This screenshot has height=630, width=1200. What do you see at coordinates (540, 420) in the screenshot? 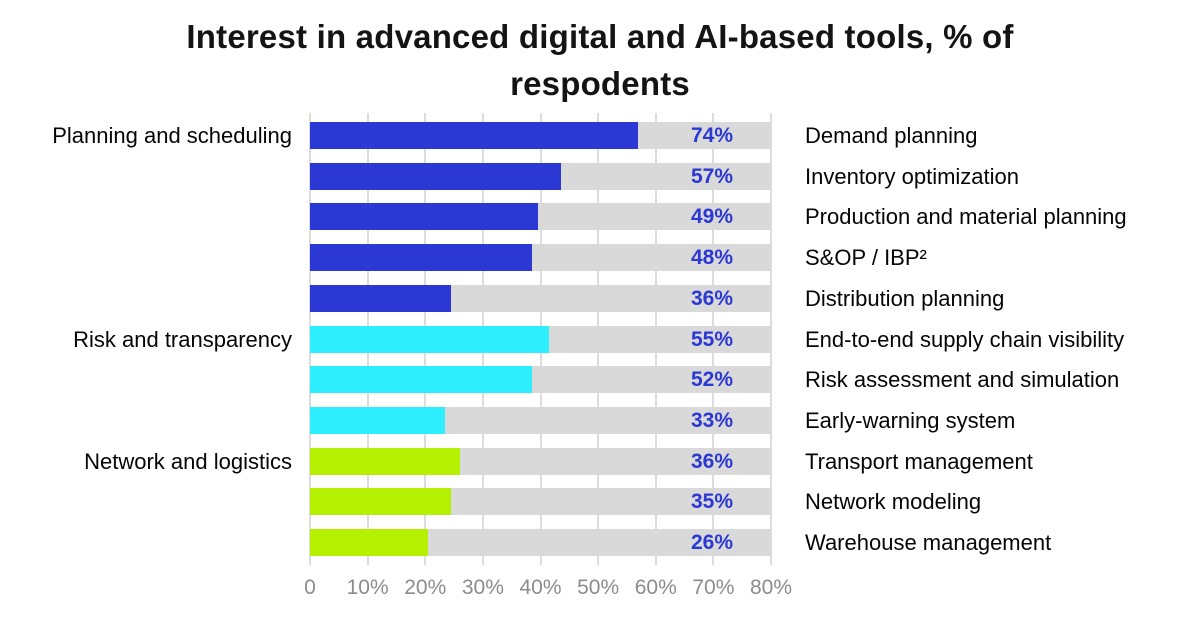
I see `bar-track: 33%` at bounding box center [540, 420].